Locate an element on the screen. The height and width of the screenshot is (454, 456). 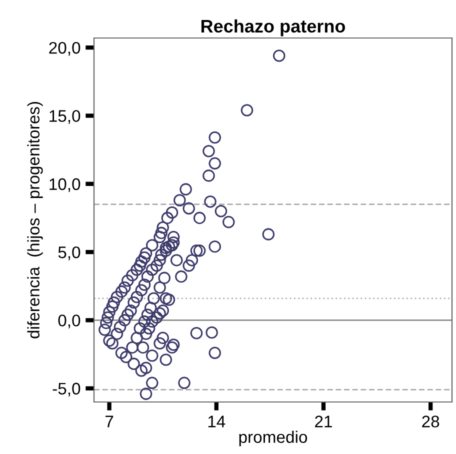
y-tick-label: 20,0 is located at coordinates (64, 49).